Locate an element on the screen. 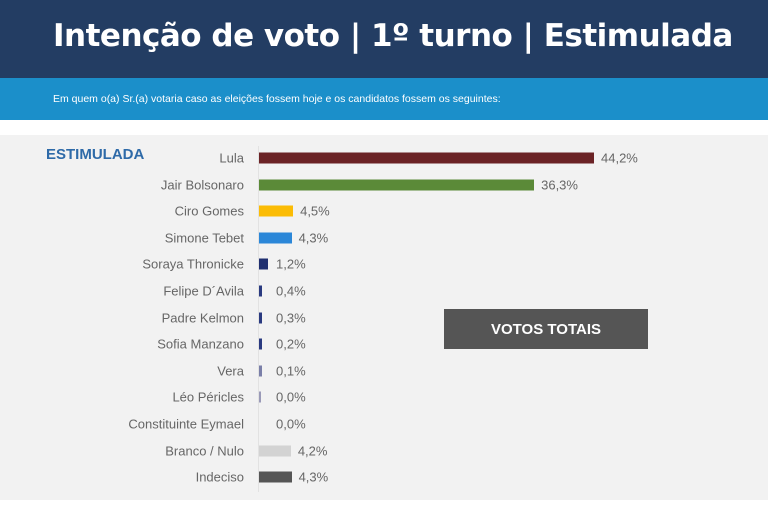 The height and width of the screenshot is (508, 768). category-label: Simone Tebet is located at coordinates (204, 238).